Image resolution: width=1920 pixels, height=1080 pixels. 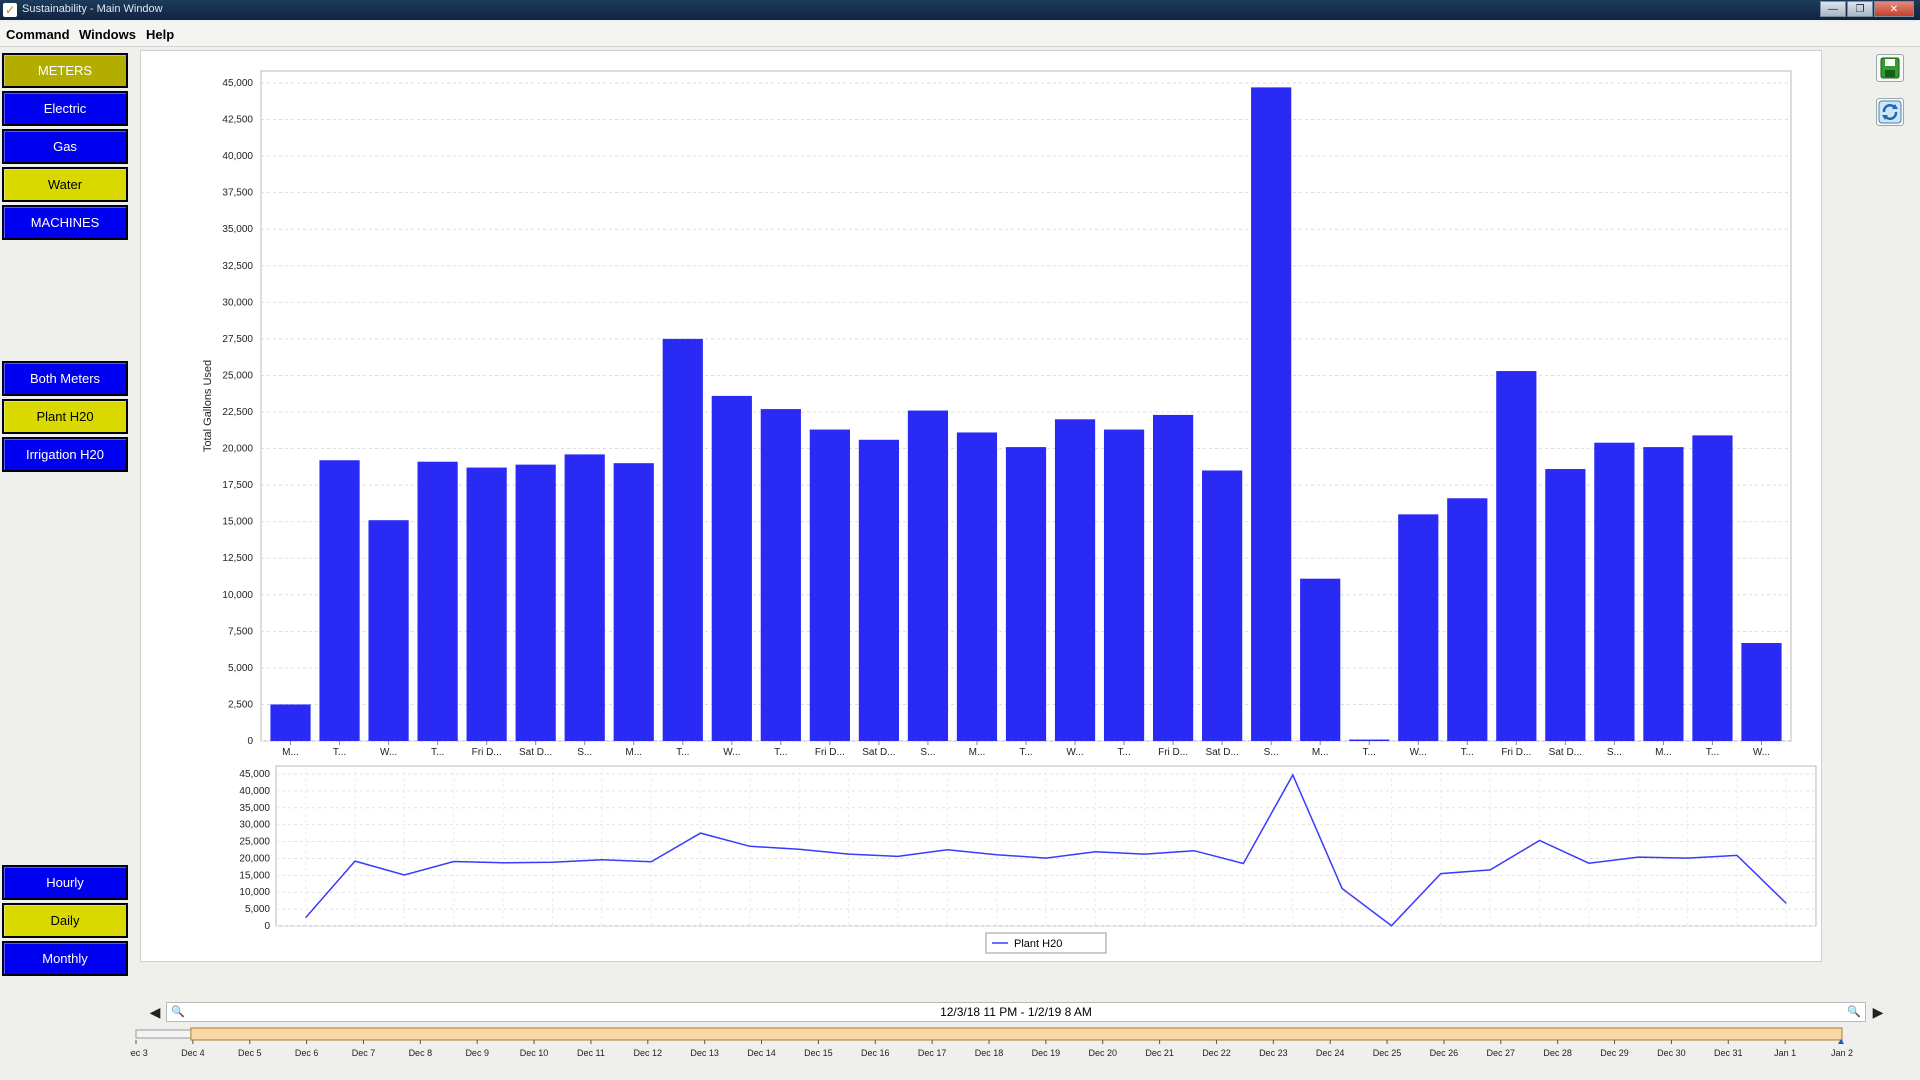 I want to click on bar-y-tick-label: 17,500, so click(x=237, y=485).